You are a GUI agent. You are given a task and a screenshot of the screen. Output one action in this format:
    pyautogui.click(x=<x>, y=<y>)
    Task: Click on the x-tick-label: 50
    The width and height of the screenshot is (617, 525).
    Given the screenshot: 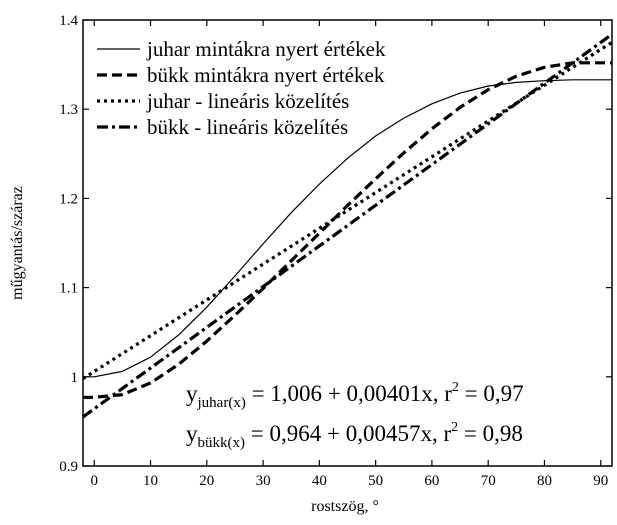 What is the action you would take?
    pyautogui.click(x=375, y=481)
    